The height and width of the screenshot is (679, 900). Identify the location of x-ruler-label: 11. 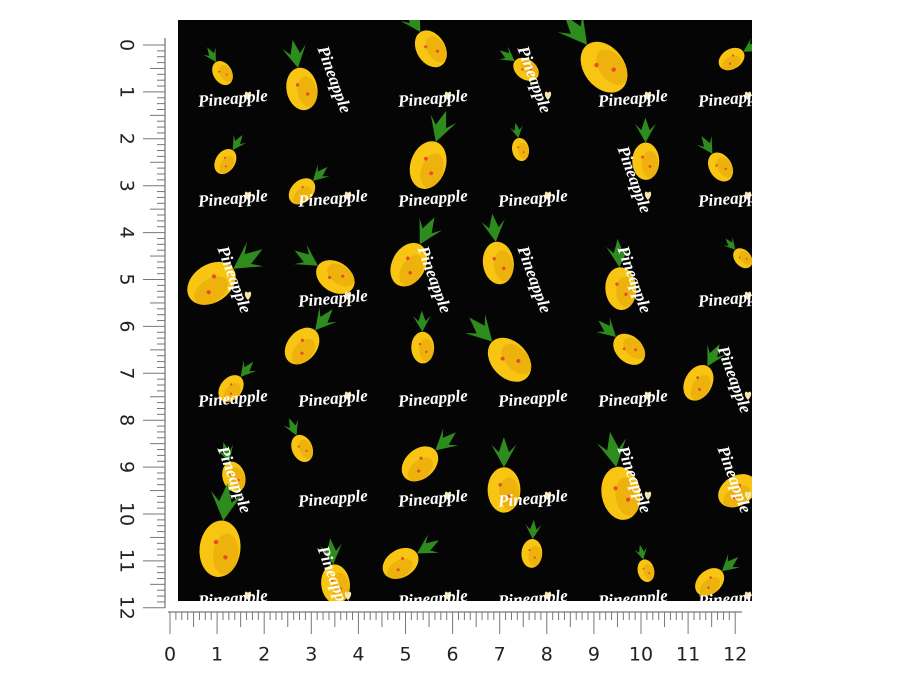
(688, 655).